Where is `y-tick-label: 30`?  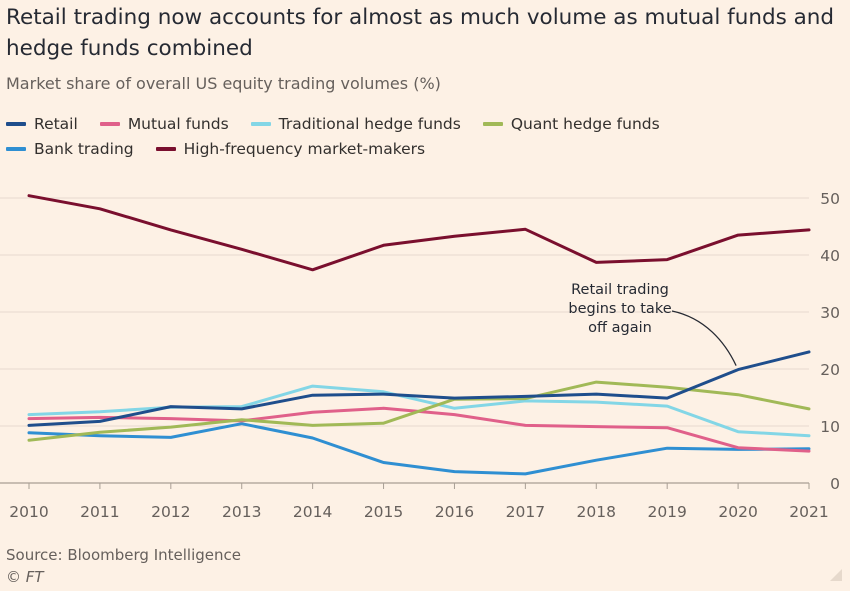 y-tick-label: 30 is located at coordinates (830, 313).